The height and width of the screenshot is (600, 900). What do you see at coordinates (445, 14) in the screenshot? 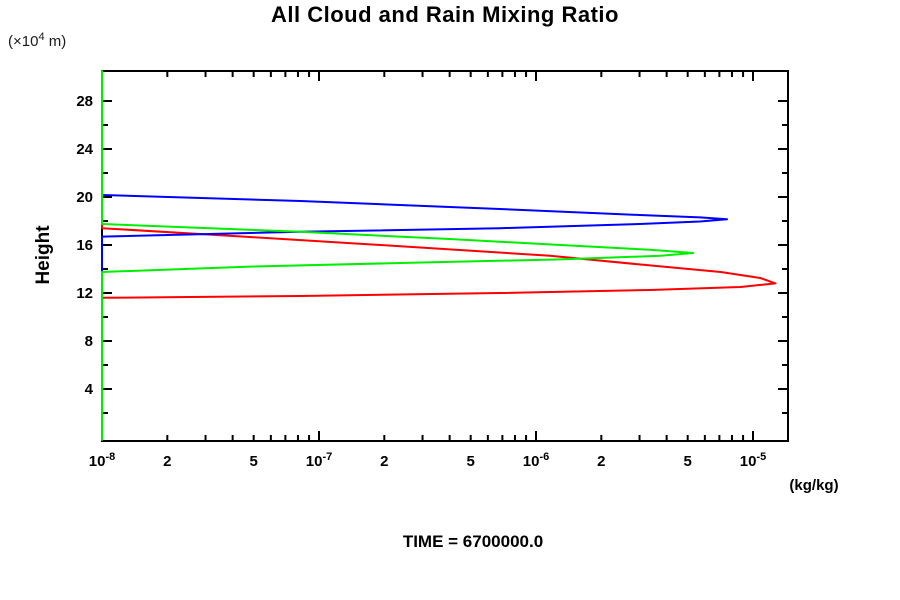
I see `chart-title: All Cloud and Rain Mixing Ratio` at bounding box center [445, 14].